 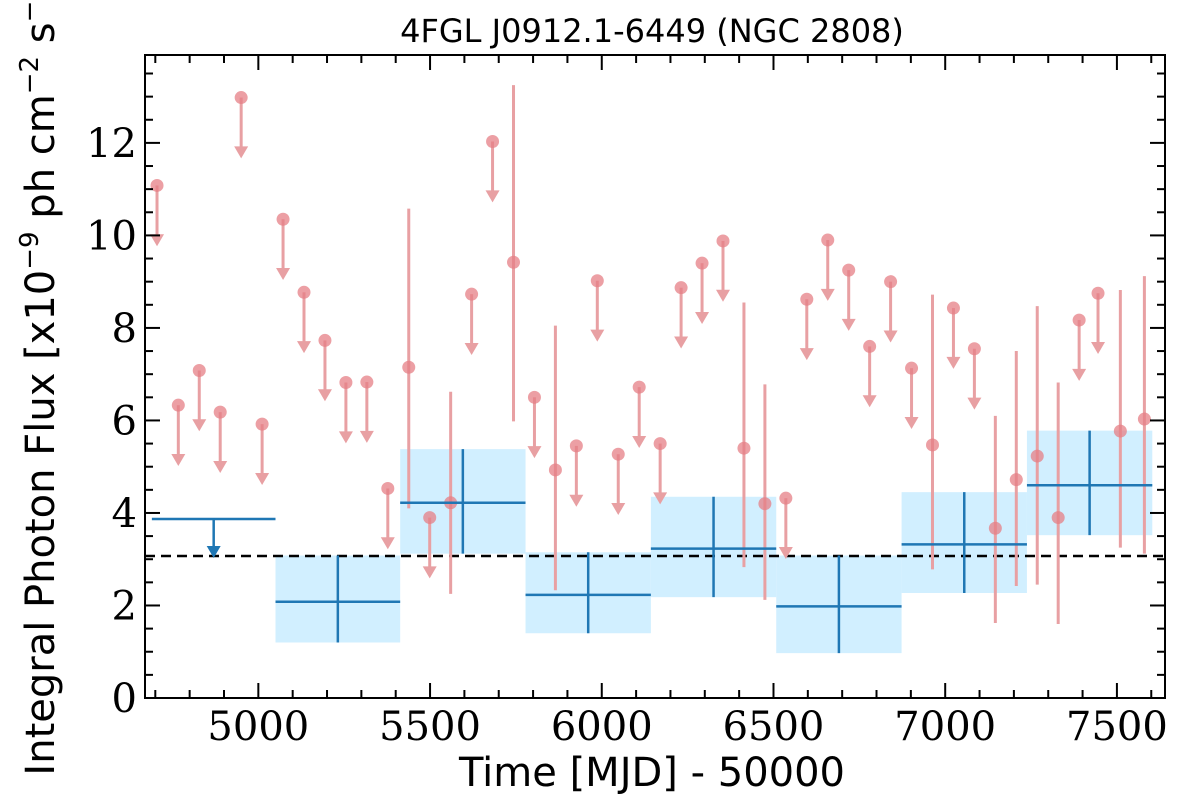 What do you see at coordinates (41, 39) in the screenshot?
I see `y-axis-label-part3: s` at bounding box center [41, 39].